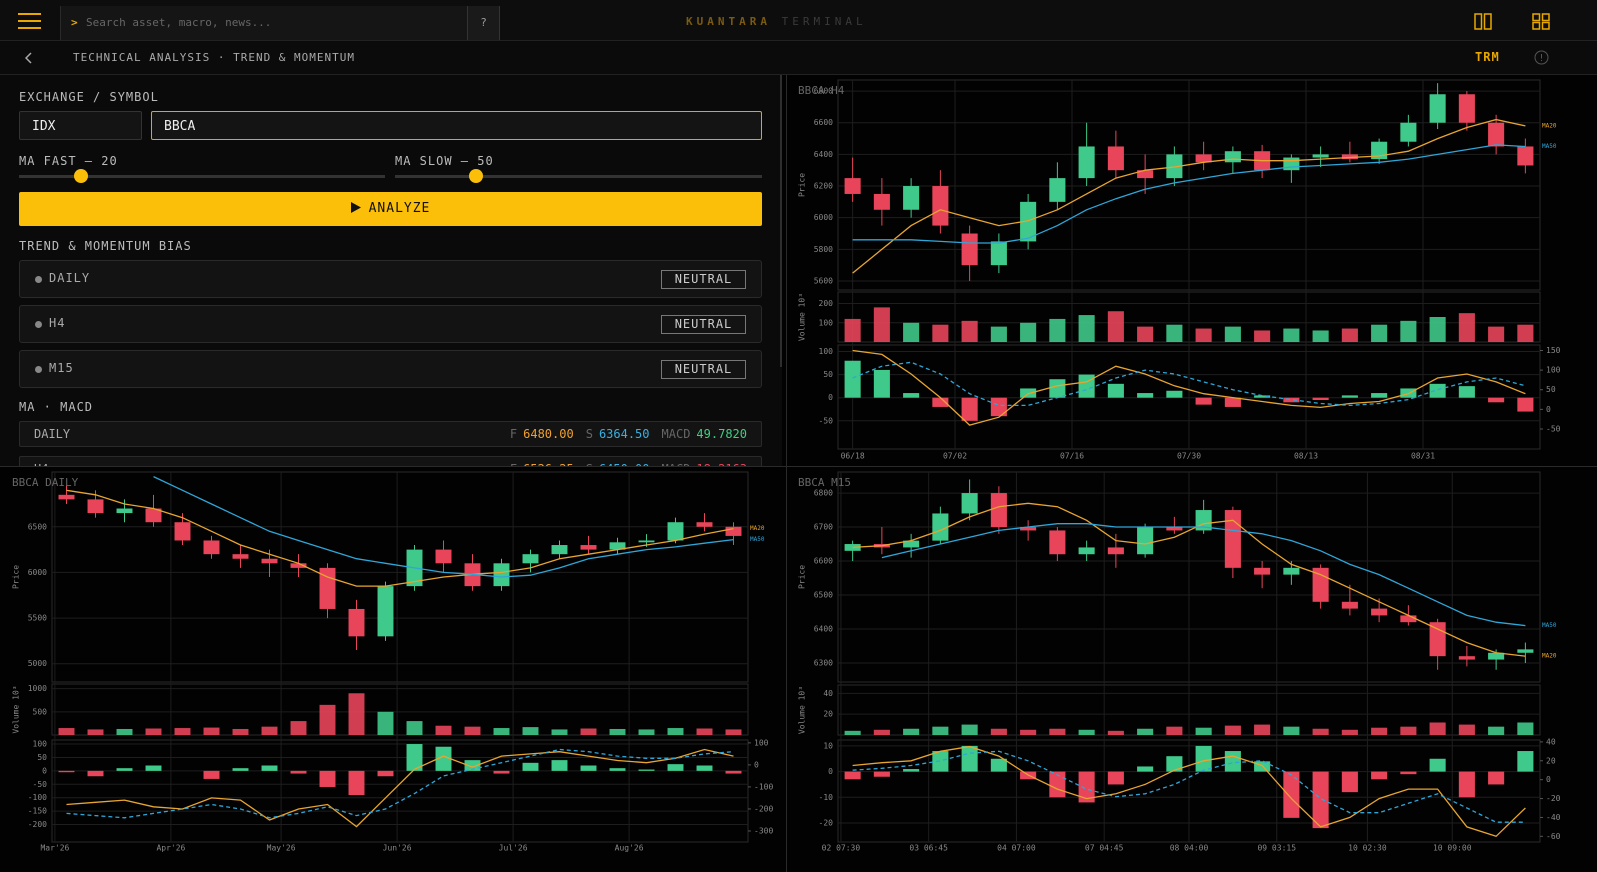 The height and width of the screenshot is (872, 1597). I want to click on section-label: TREND & MOMENTUM BIAS, so click(105, 246).